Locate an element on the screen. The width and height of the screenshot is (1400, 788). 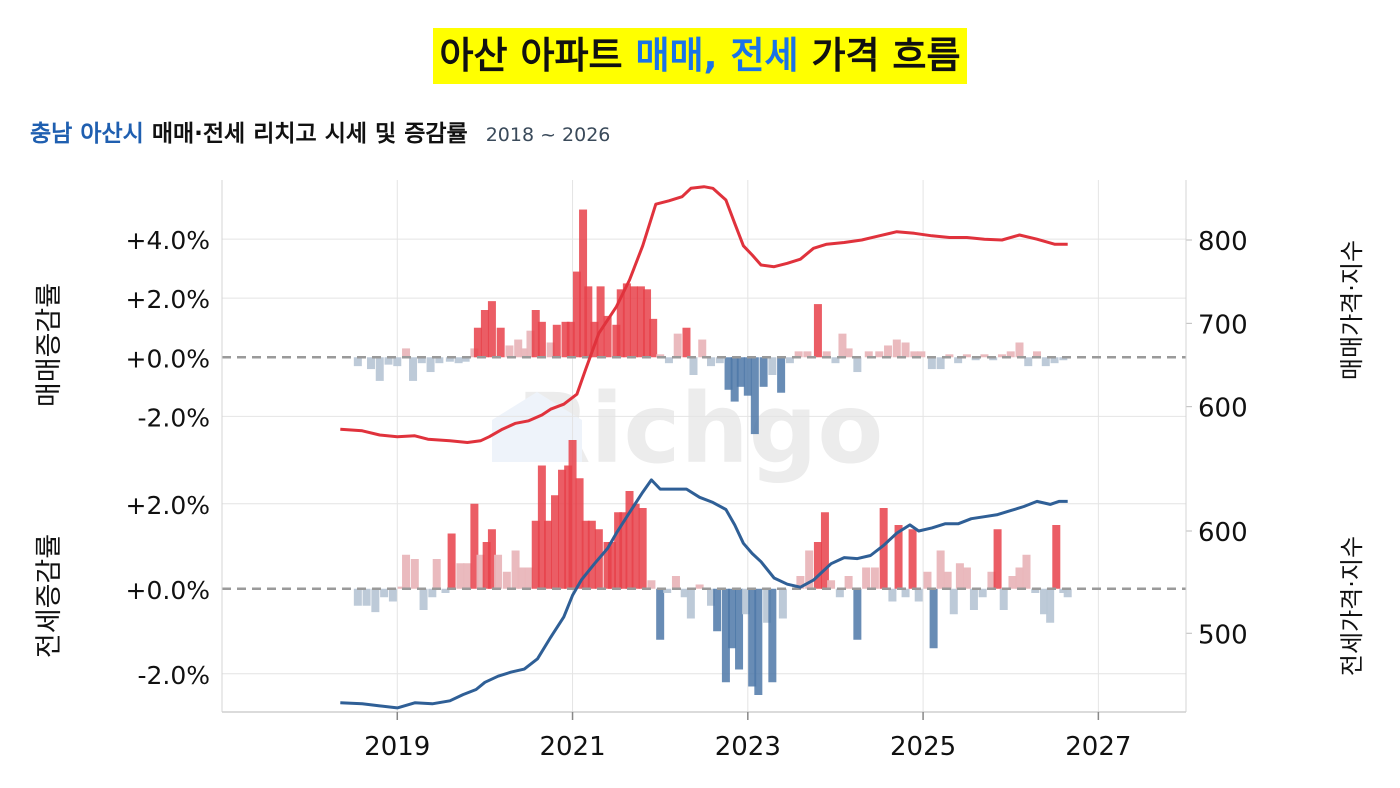
title-part2: 가격 흐름 is located at coordinates (886, 55).